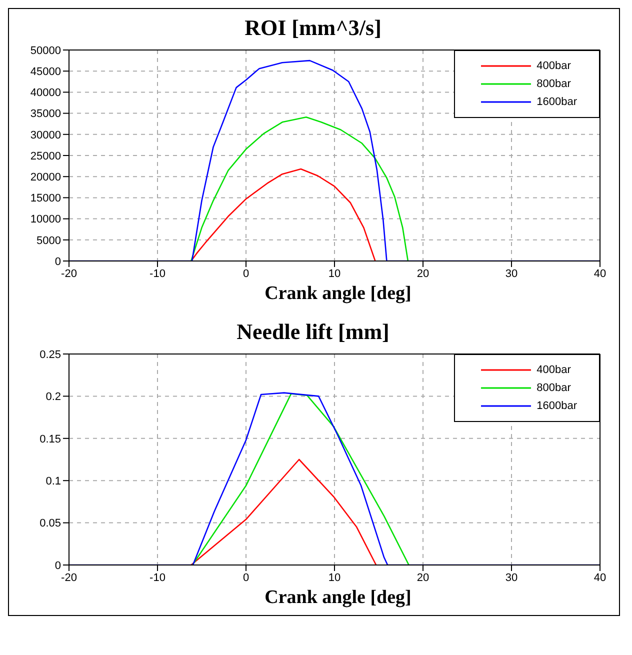  I want to click on y-tick-label: 45000, so click(45, 72).